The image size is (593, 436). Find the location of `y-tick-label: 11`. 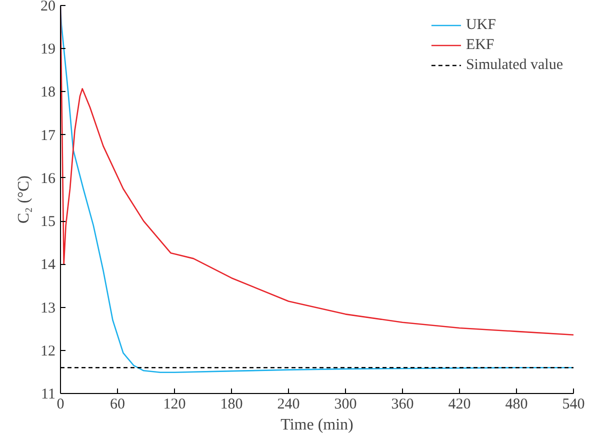

y-tick-label: 11 is located at coordinates (48, 394).